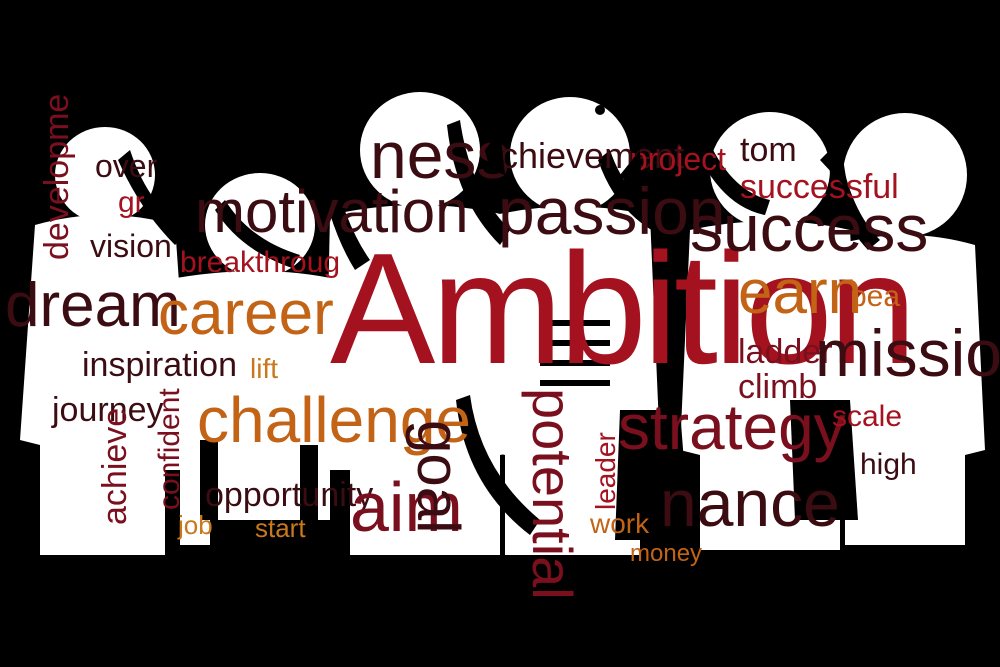 Image resolution: width=1000 pixels, height=667 pixels. Describe the element at coordinates (778, 387) in the screenshot. I see `word-climb: climb` at that location.